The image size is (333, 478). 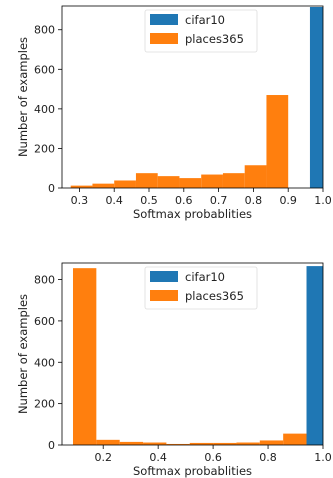 I want to click on x-tick-label: 0.3, so click(x=80, y=200).